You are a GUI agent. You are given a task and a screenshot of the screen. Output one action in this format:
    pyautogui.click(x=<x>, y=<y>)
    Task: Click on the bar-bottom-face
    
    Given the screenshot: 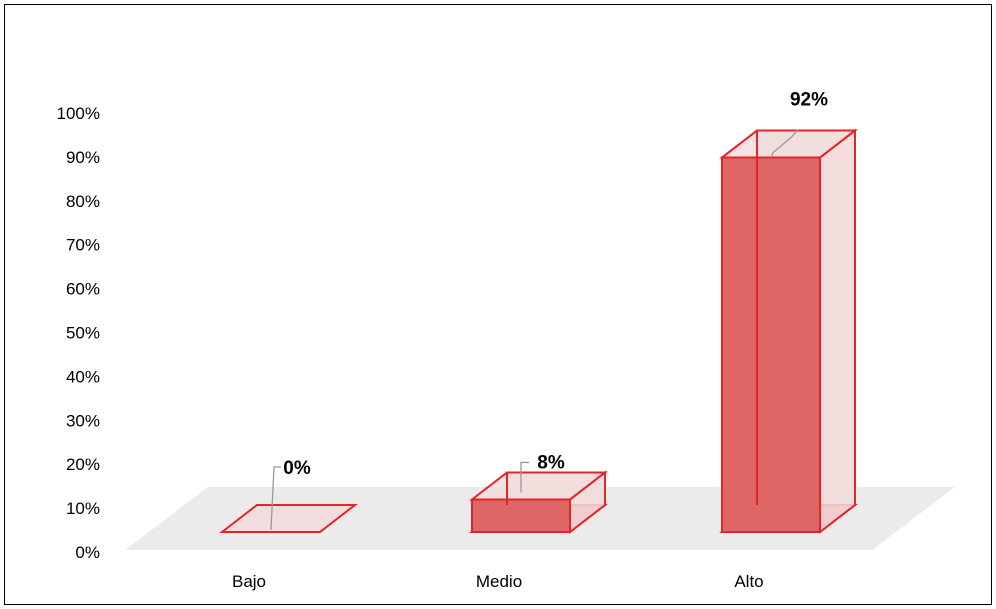 What is the action you would take?
    pyautogui.click(x=288, y=518)
    